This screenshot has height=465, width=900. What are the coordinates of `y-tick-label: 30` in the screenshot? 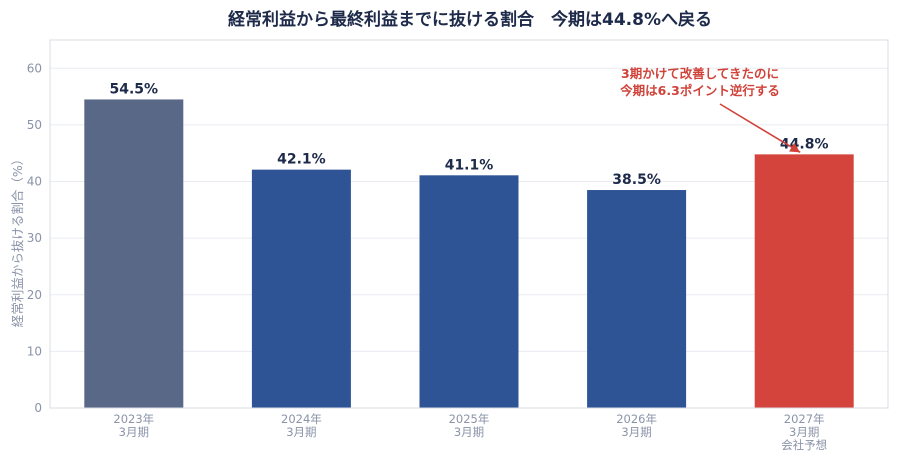 It's located at (34, 238).